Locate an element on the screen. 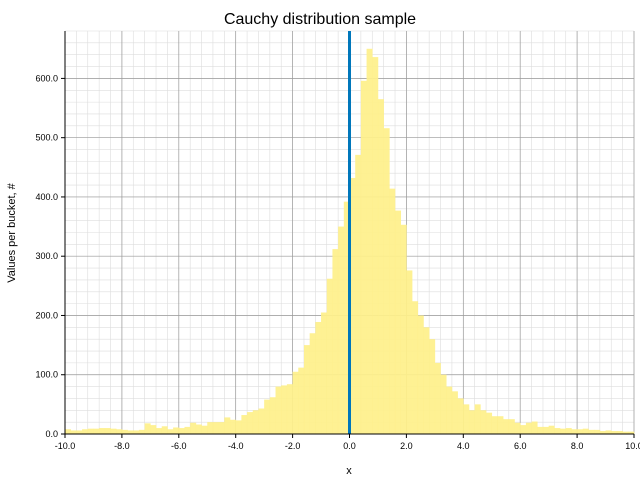 The image size is (640, 480). x-tick-label: 10.0 is located at coordinates (632, 446).